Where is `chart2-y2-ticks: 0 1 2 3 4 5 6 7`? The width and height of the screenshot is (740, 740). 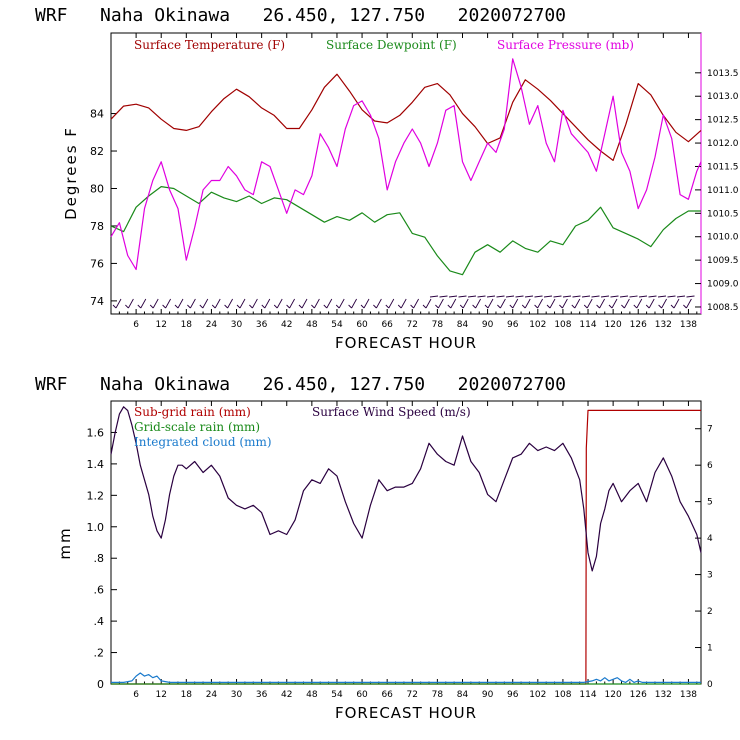
chart2-y2-ticks: 0 1 2 3 4 5 6 7 is located at coordinates (704, 557).